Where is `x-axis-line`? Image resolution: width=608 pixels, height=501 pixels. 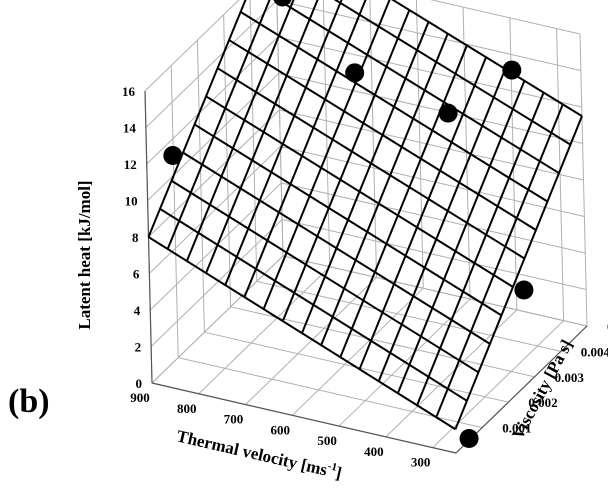 x-axis-line is located at coordinates (304, 418).